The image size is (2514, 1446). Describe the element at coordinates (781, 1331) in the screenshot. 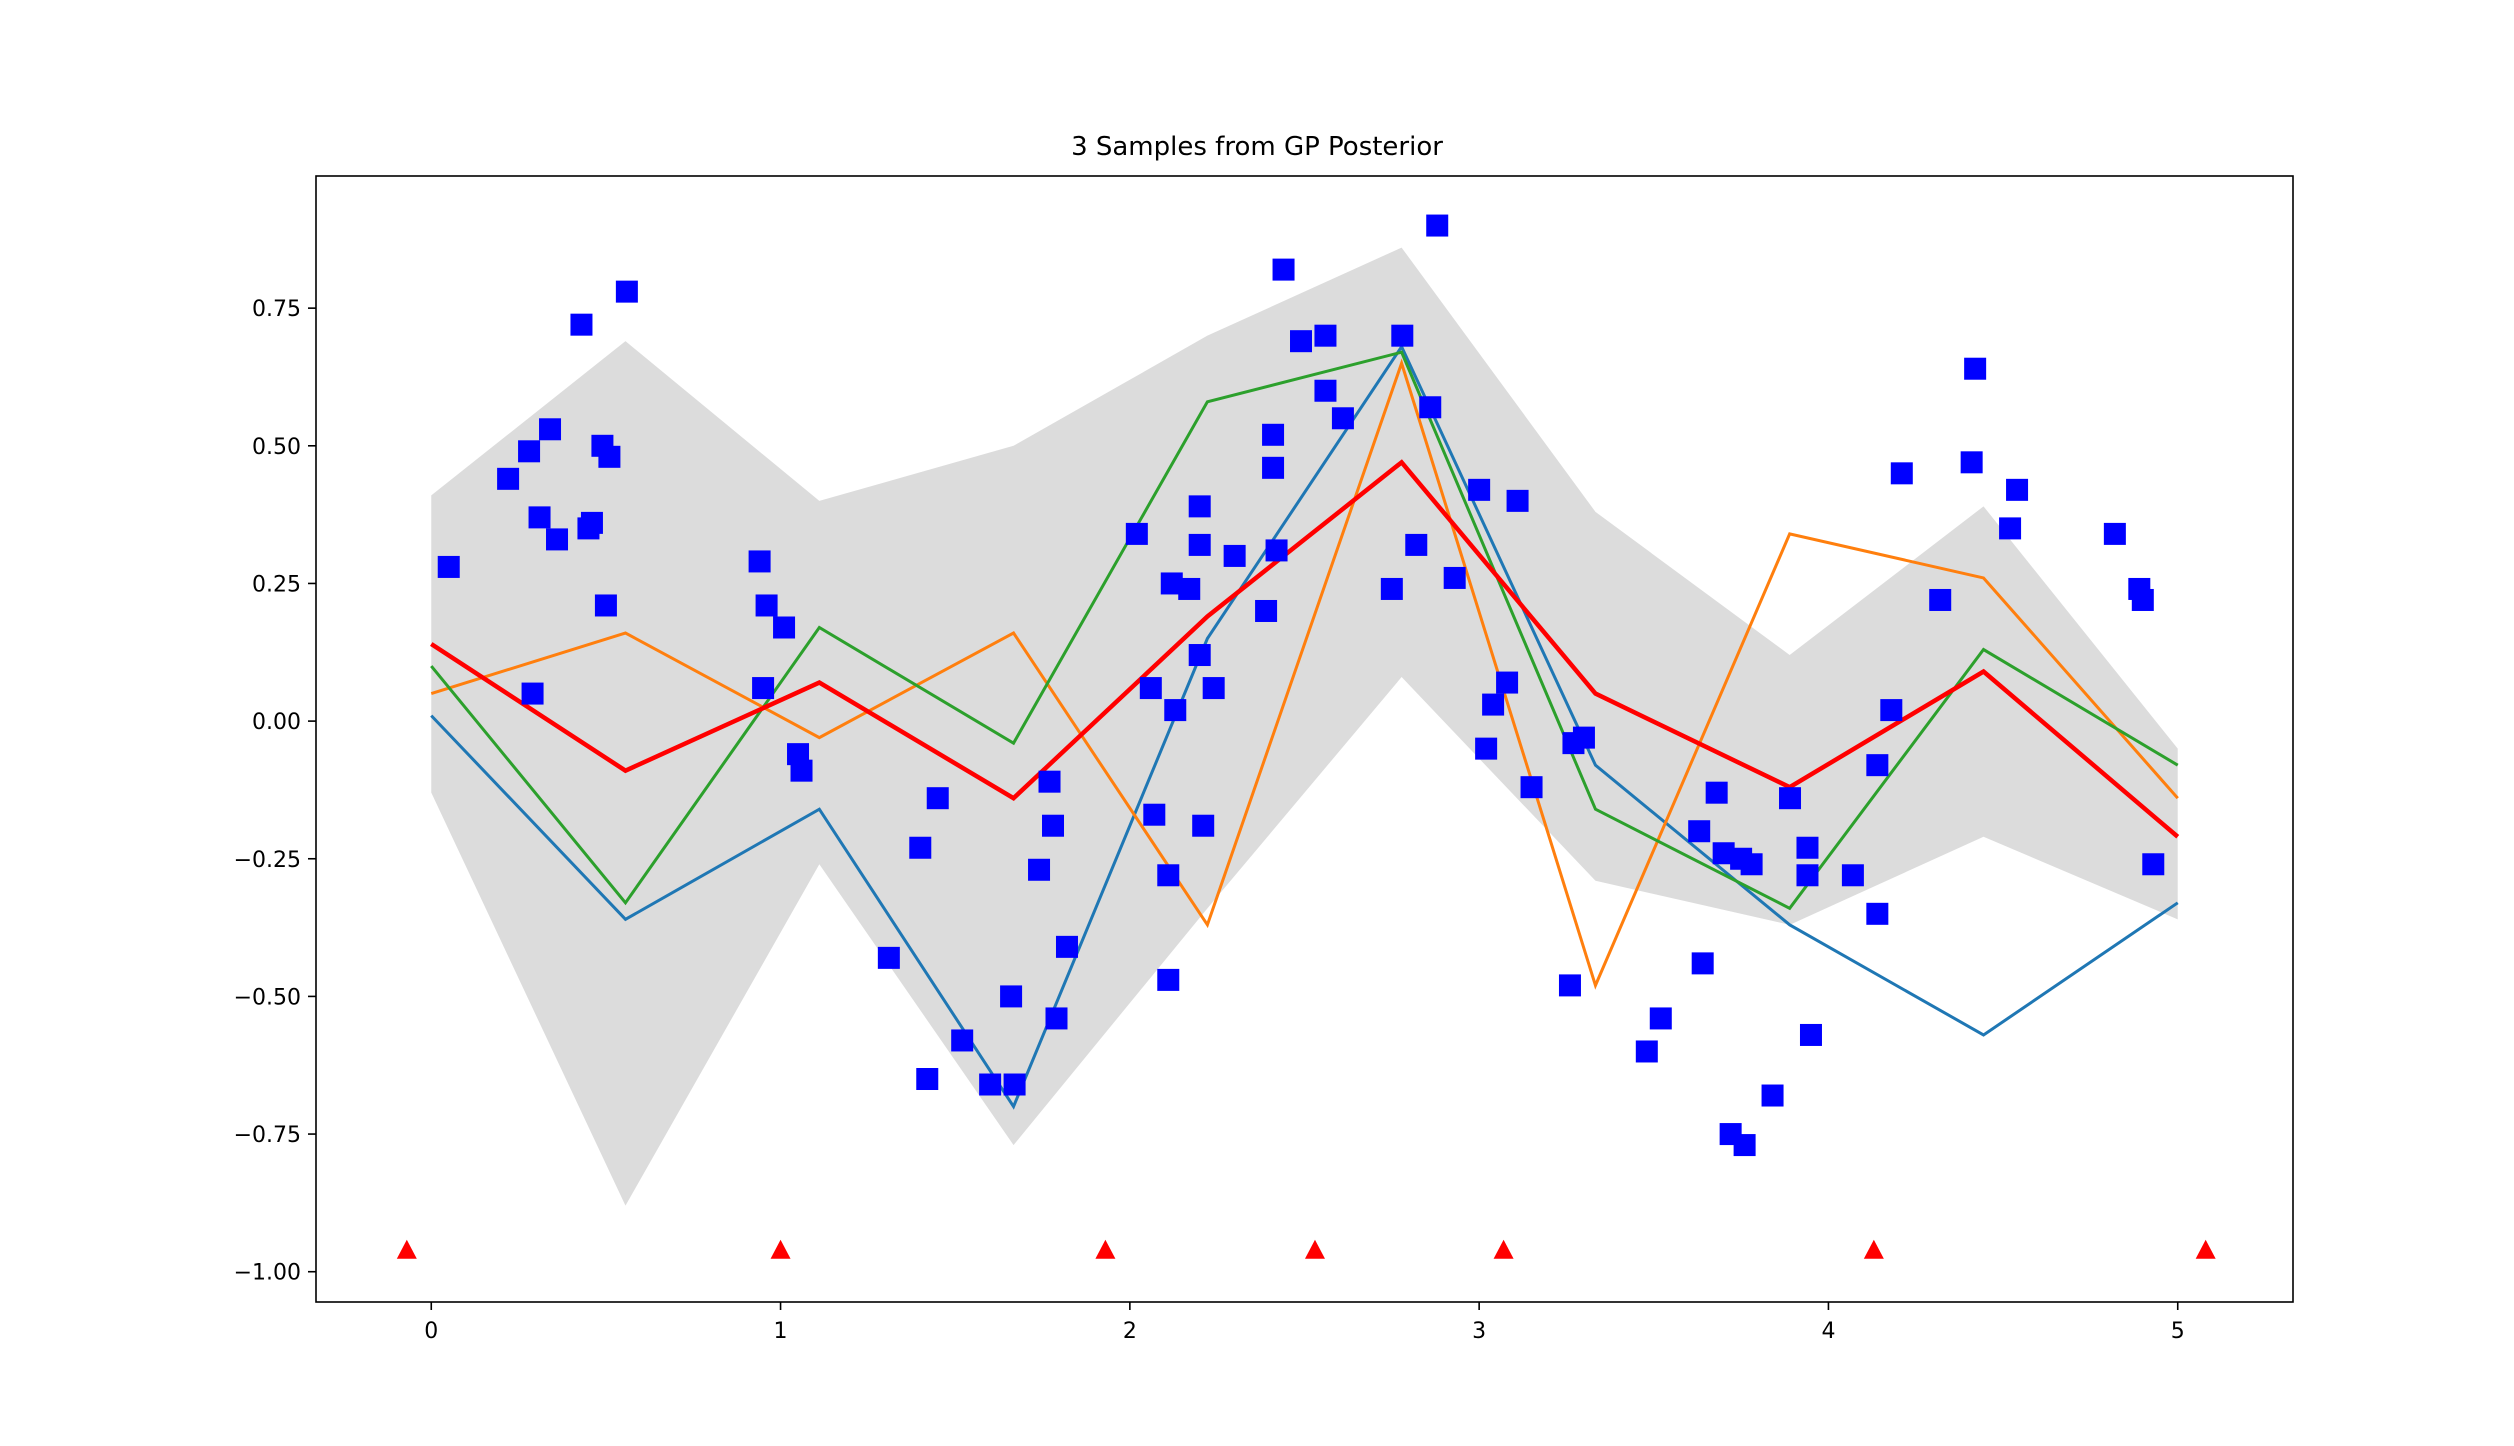

I see `x-tick-label: 1` at that location.